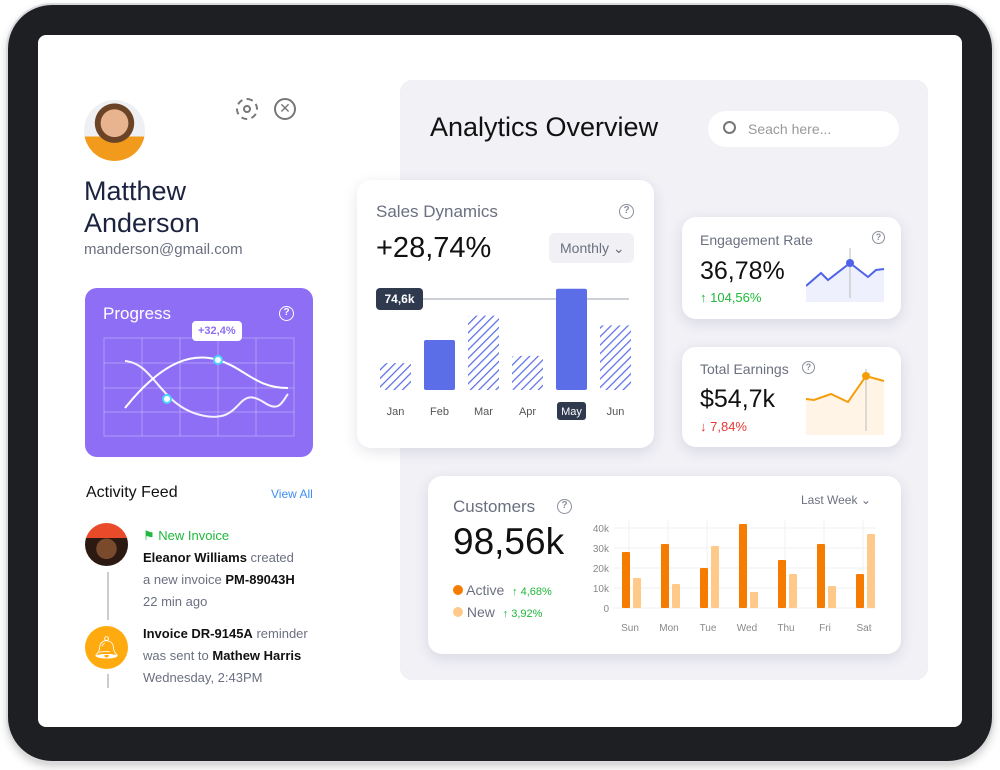 Image resolution: width=1000 pixels, height=770 pixels. I want to click on view-all-link: View All, so click(292, 494).